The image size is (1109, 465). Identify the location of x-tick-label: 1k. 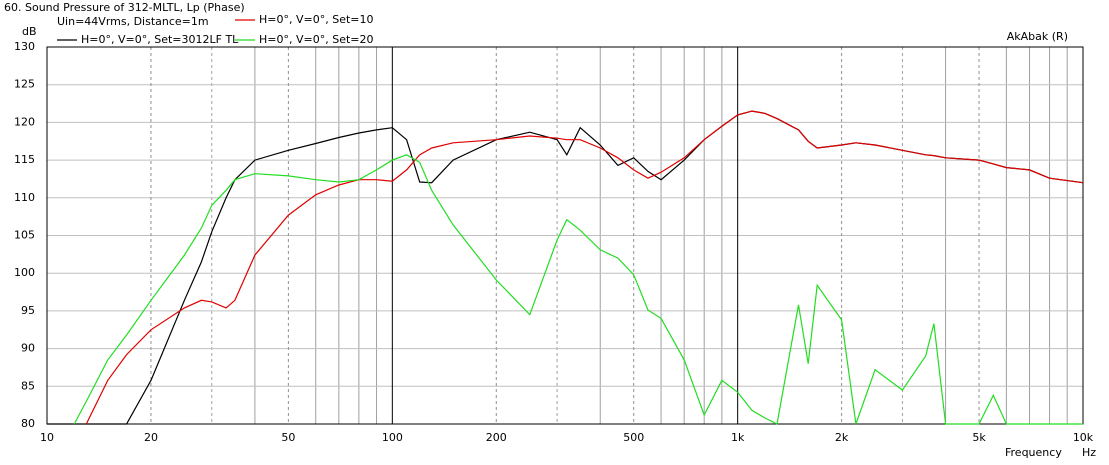
(738, 437).